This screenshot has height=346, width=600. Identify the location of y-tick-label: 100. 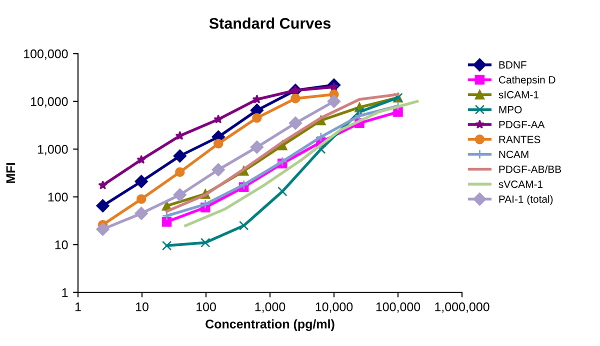
(58, 197).